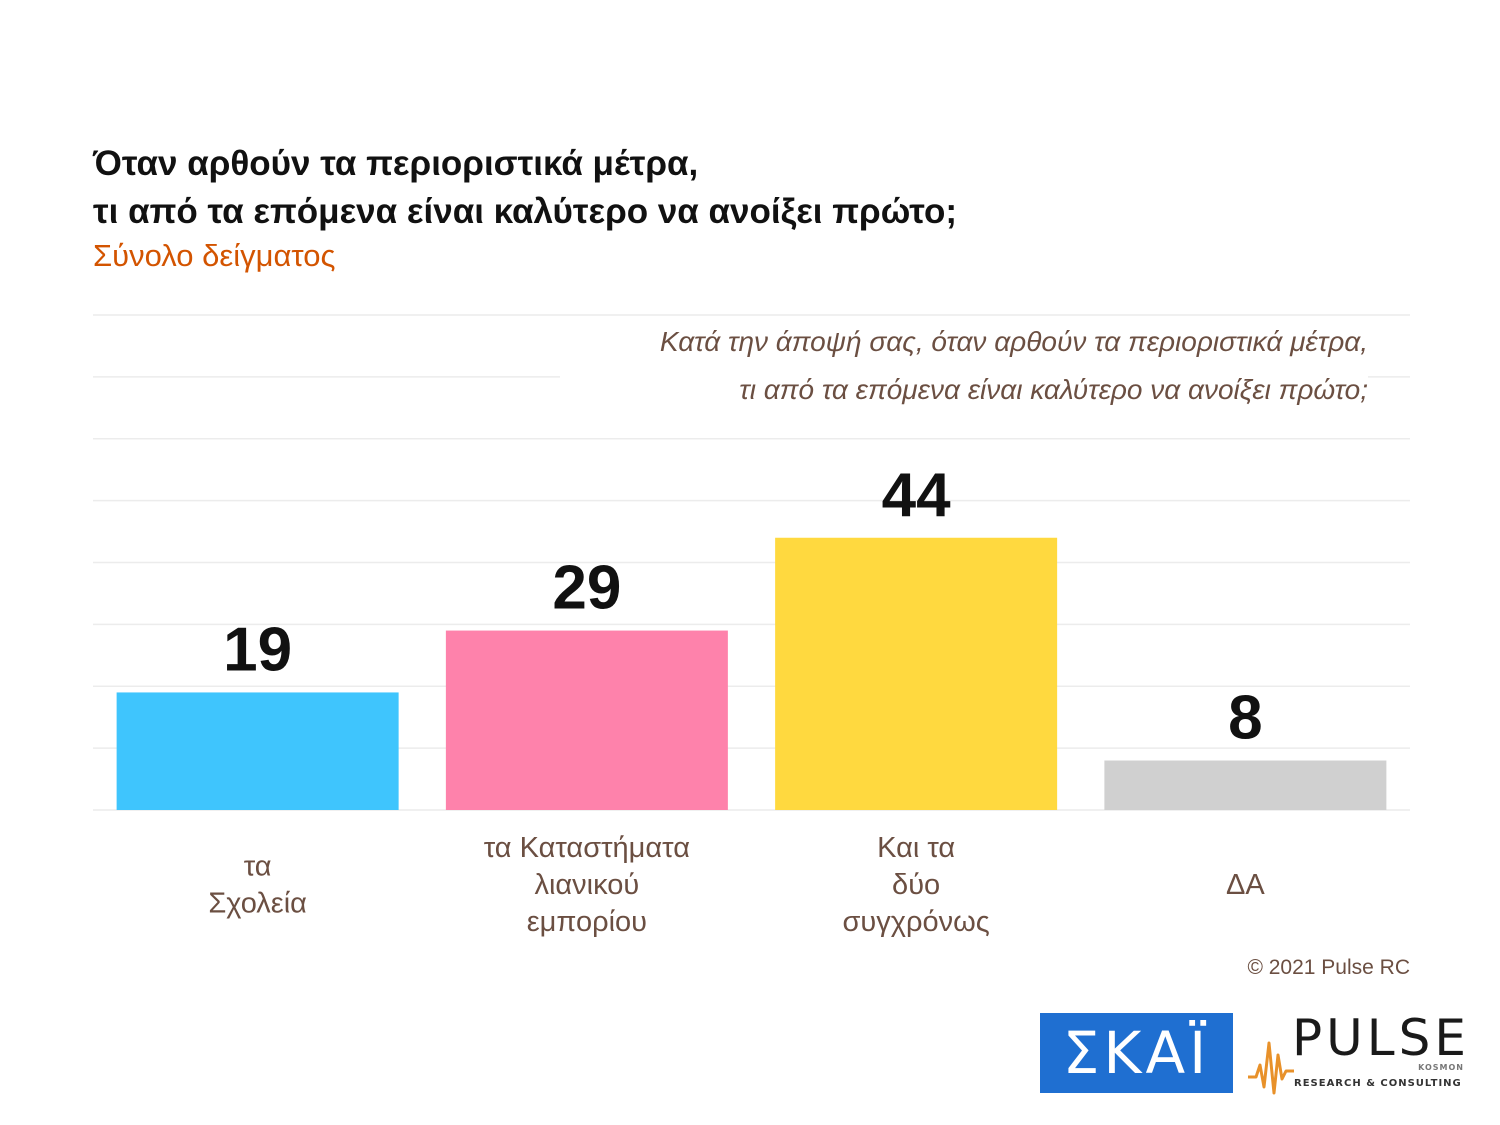 This screenshot has width=1500, height=1125. What do you see at coordinates (916, 885) in the screenshot?
I see `category-label: δύο` at bounding box center [916, 885].